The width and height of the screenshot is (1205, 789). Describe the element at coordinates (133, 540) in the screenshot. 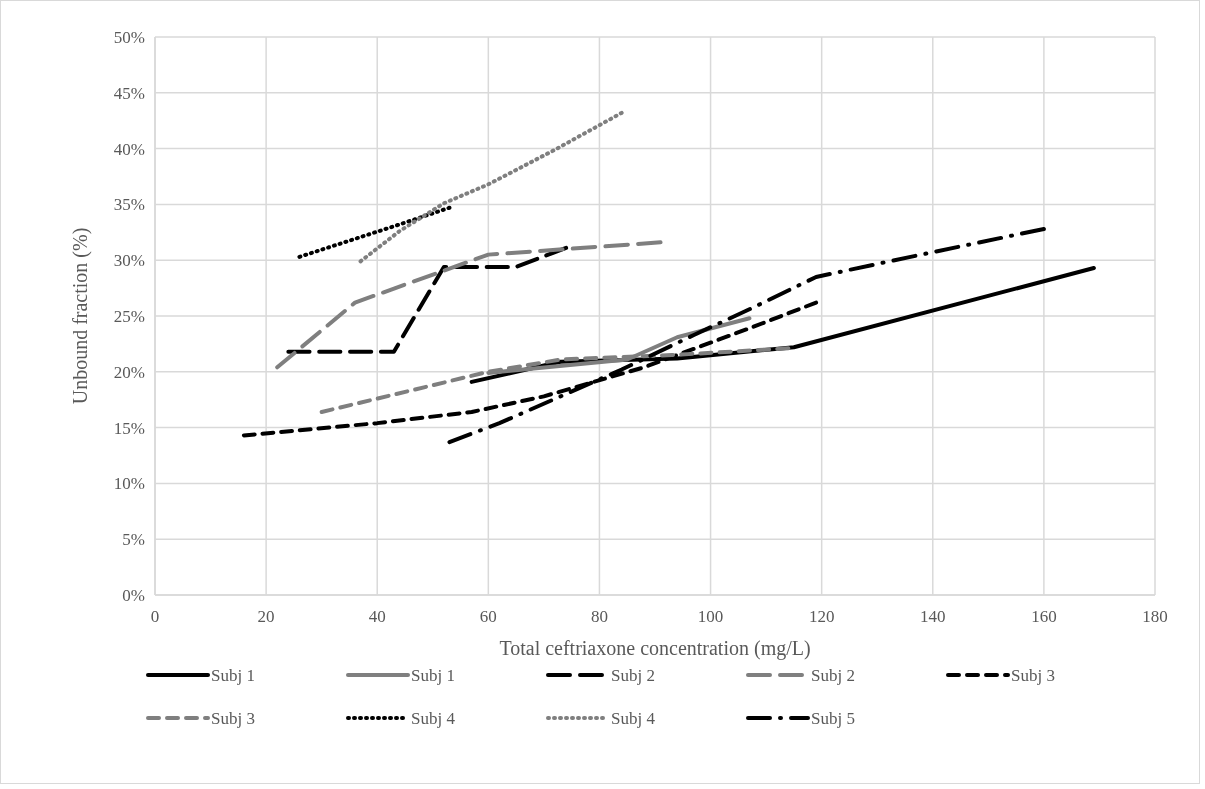

I see `y-tick-label: 5%` at that location.